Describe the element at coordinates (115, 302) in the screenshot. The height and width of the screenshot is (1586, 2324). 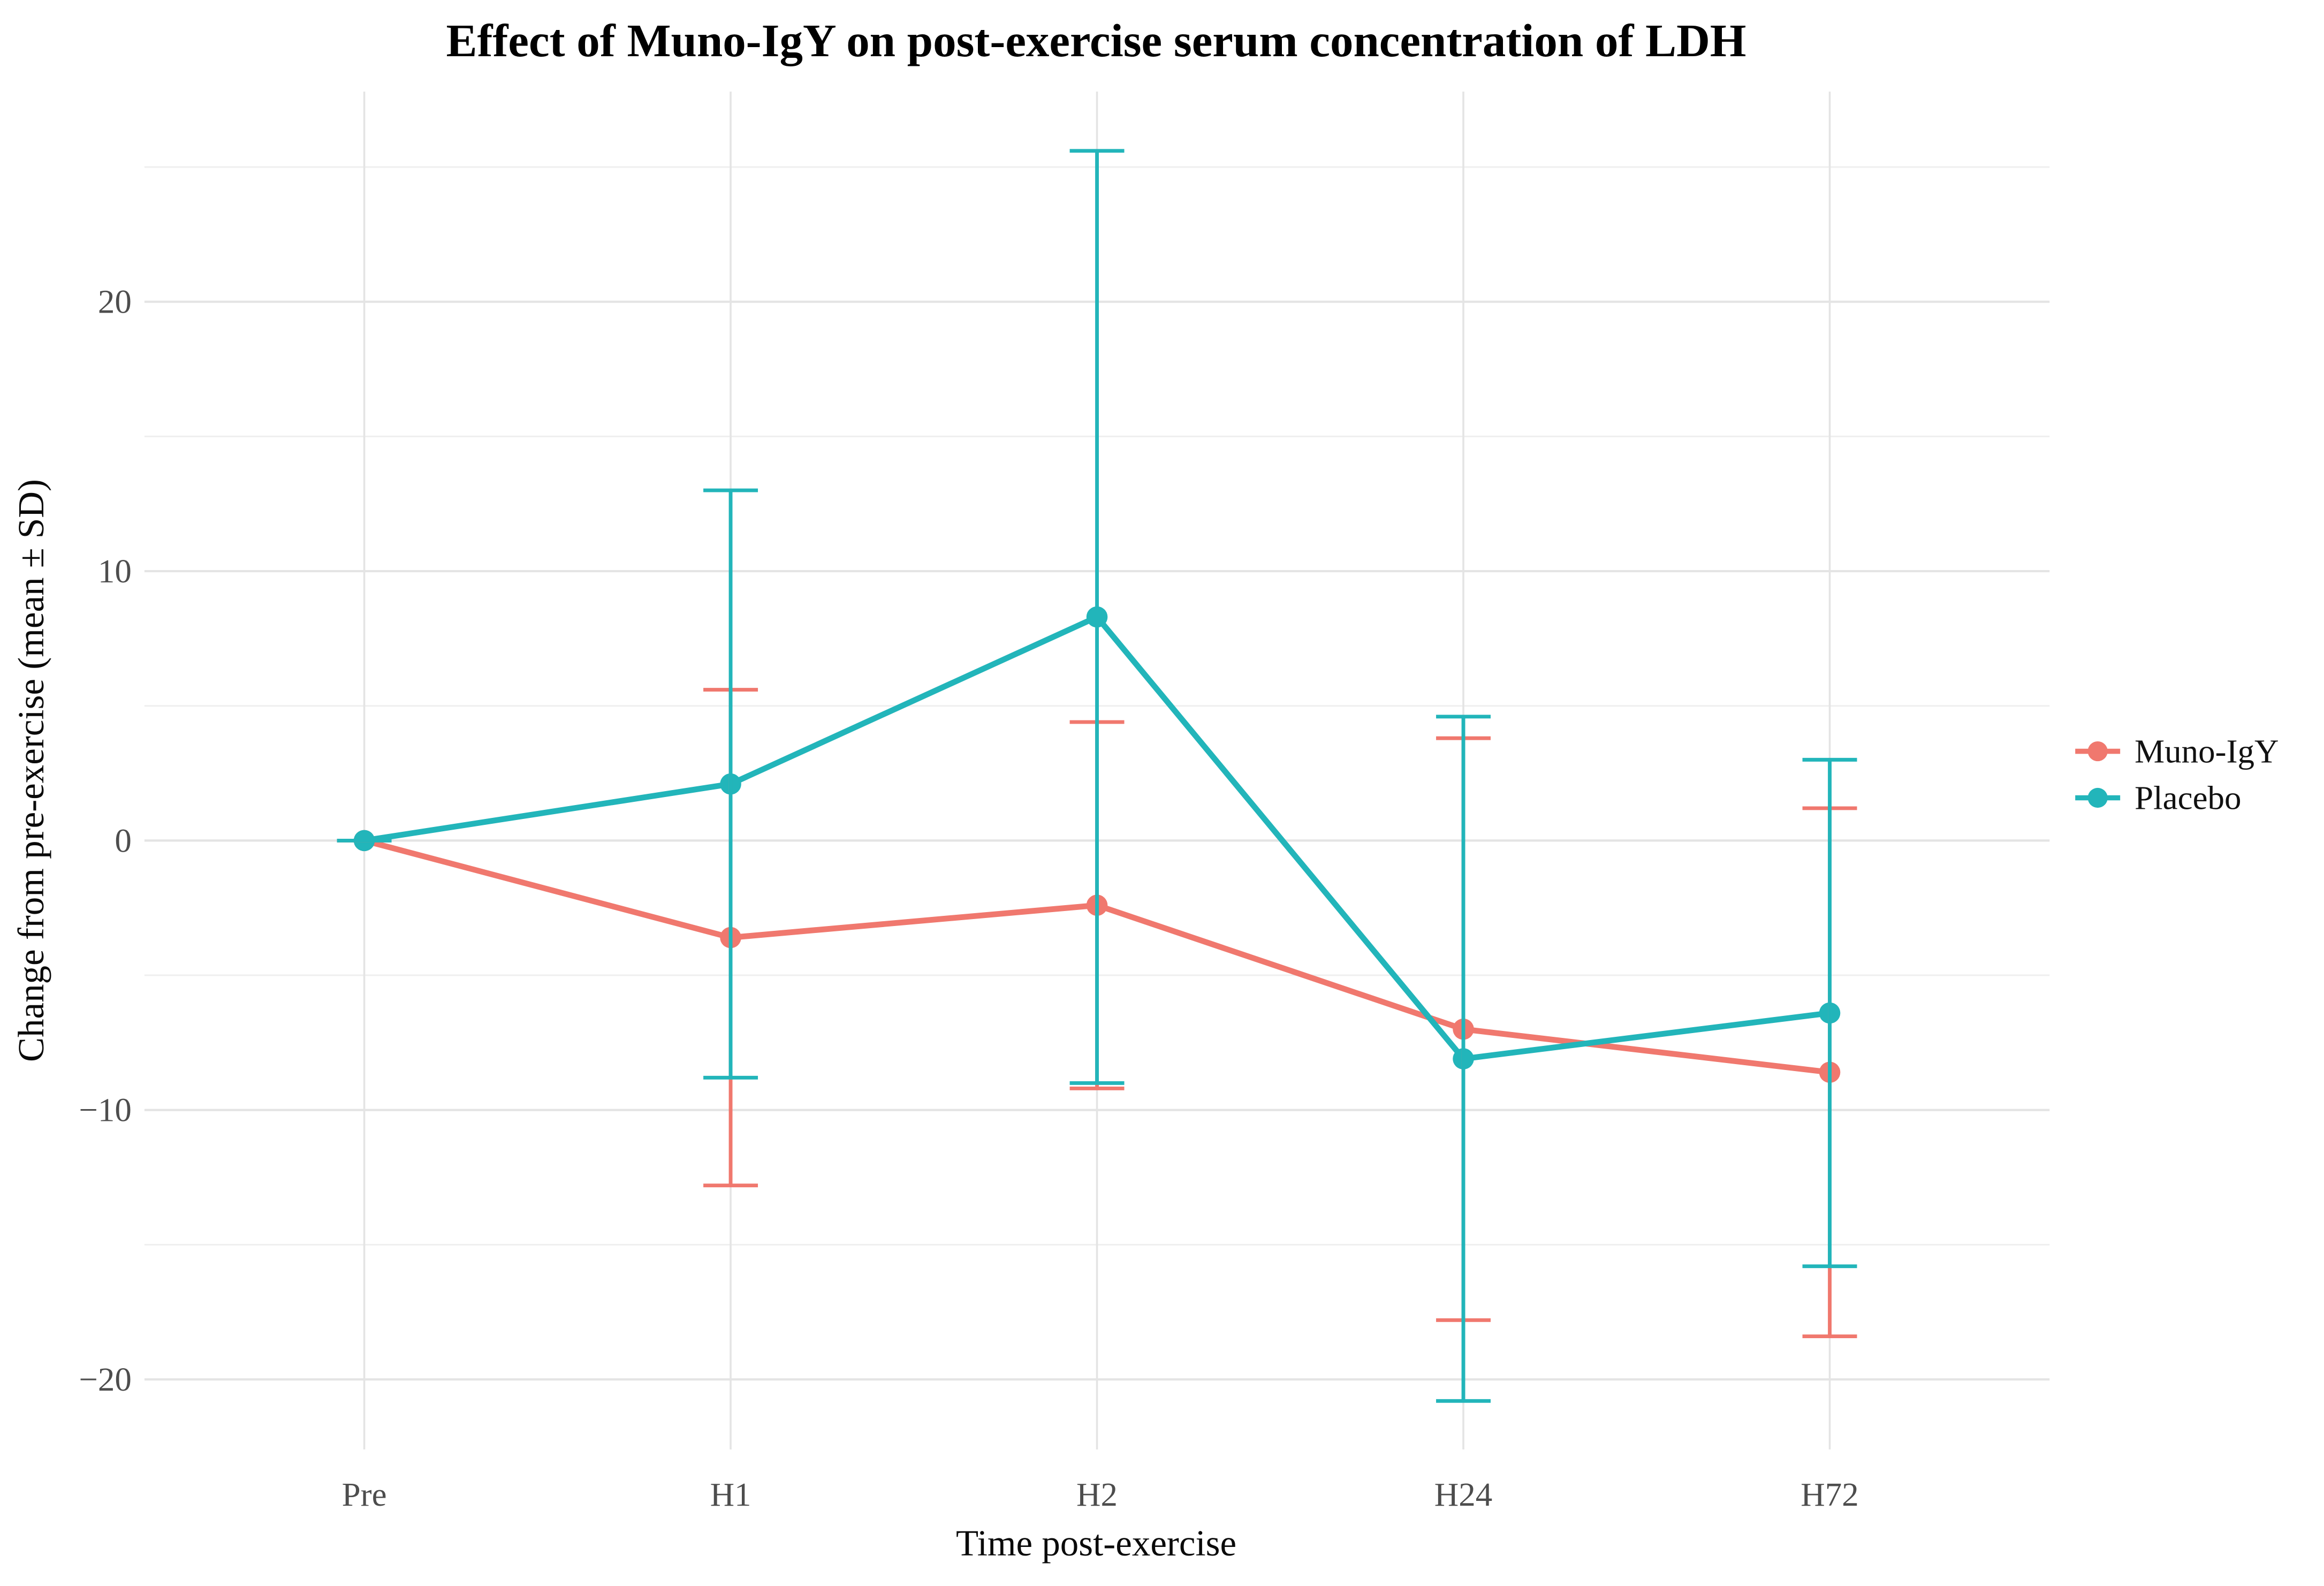
I see `y-tick-label: 20` at that location.